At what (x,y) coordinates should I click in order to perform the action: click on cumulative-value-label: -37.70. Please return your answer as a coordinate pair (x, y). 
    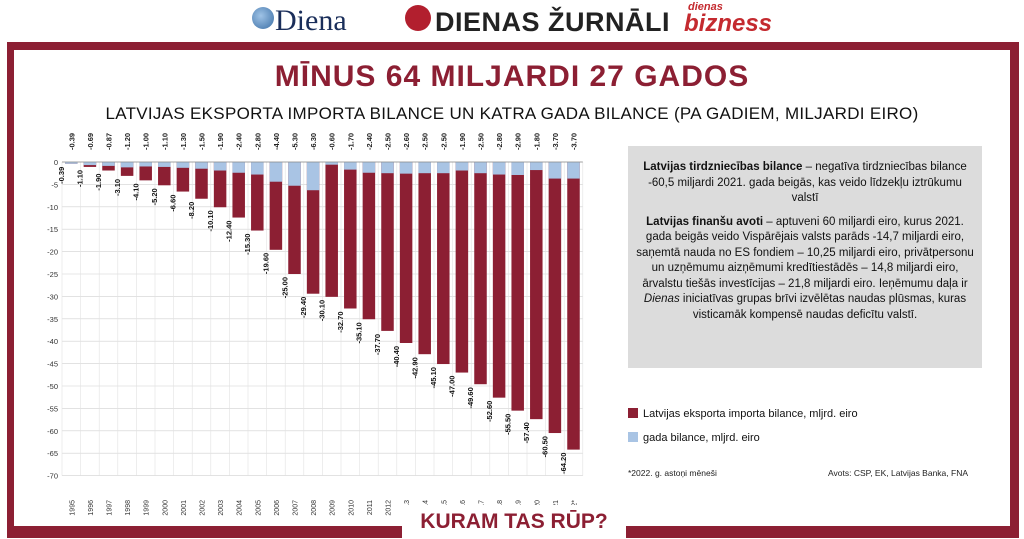
    Looking at the image, I should click on (377, 344).